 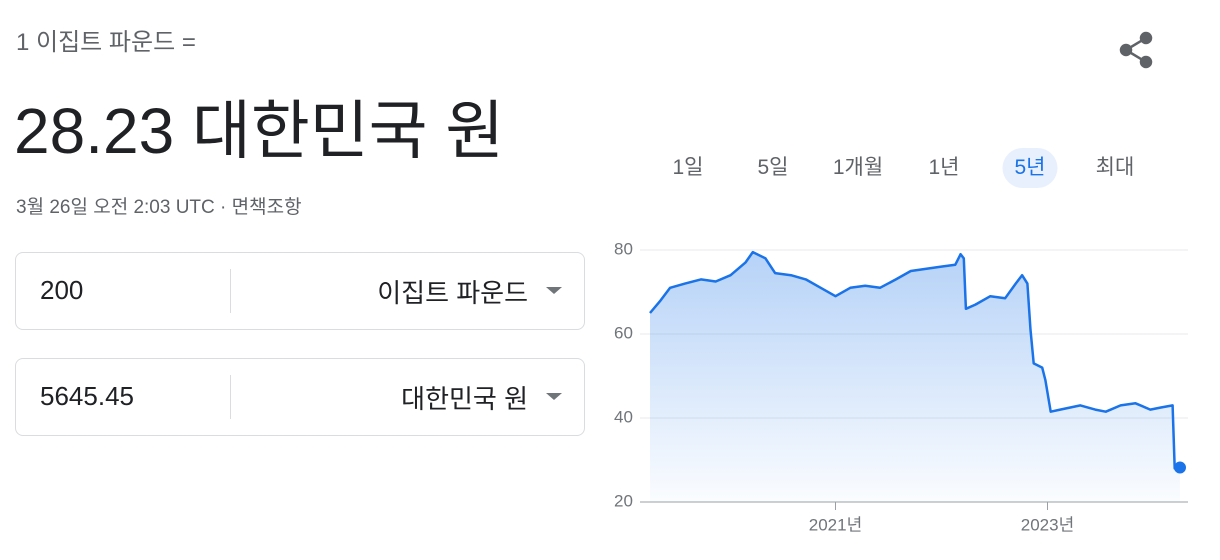 I want to click on converter-row: 5645.45 대한민국 원, so click(x=300, y=397).